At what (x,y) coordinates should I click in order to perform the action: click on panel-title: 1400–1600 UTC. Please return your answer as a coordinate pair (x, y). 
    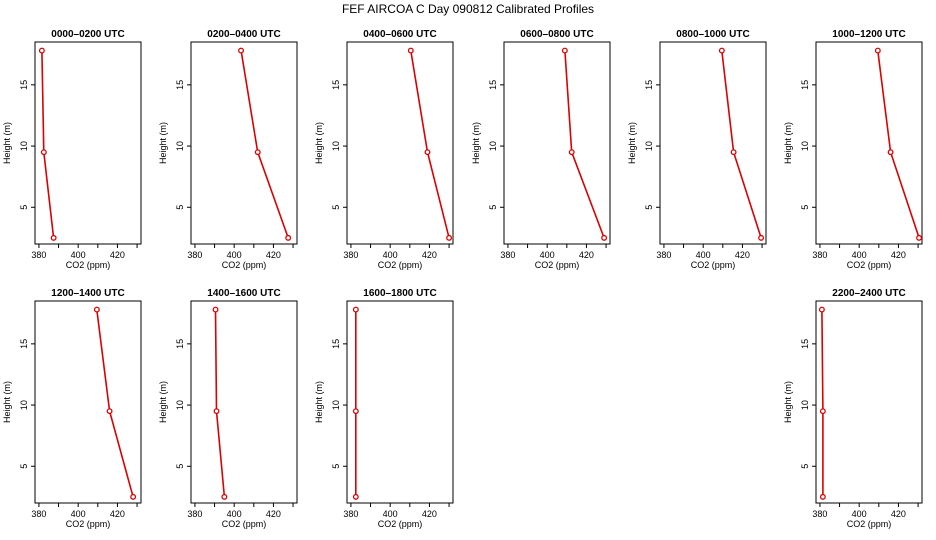
    Looking at the image, I should click on (243, 293).